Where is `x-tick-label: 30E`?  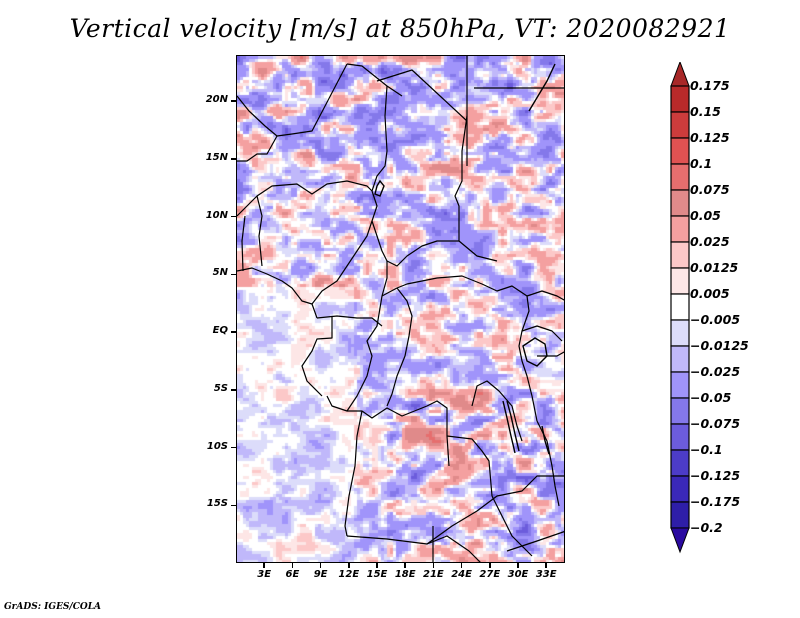
x-tick-label: 30E is located at coordinates (518, 574).